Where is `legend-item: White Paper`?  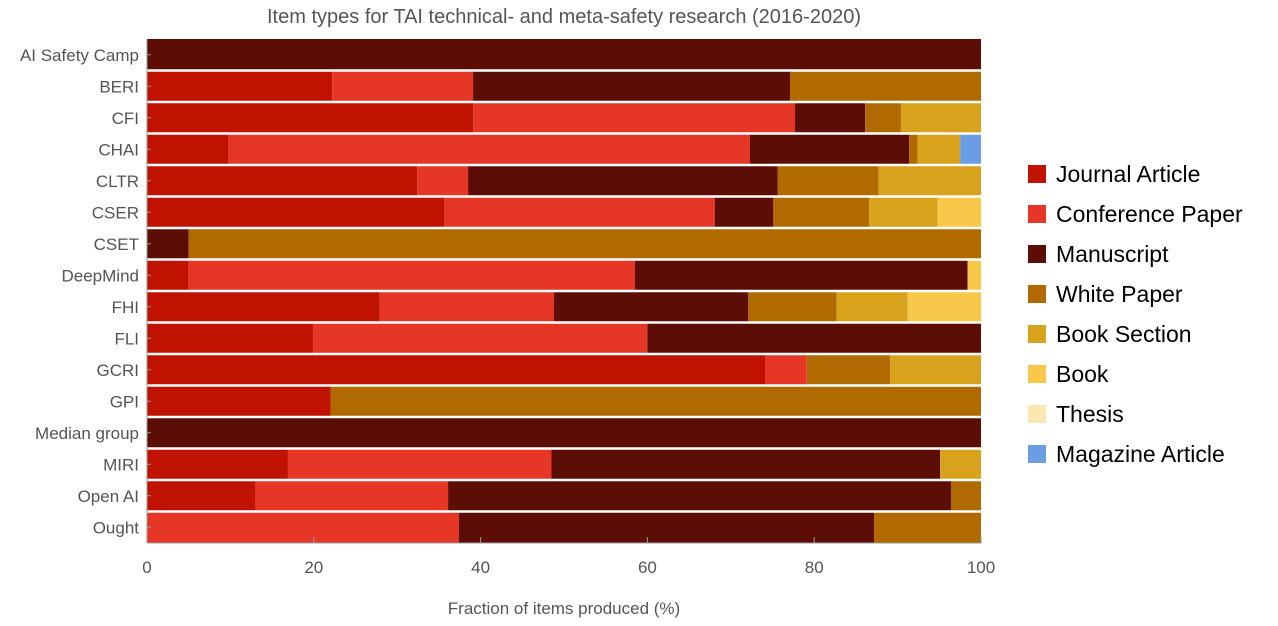 legend-item: White Paper is located at coordinates (1135, 294).